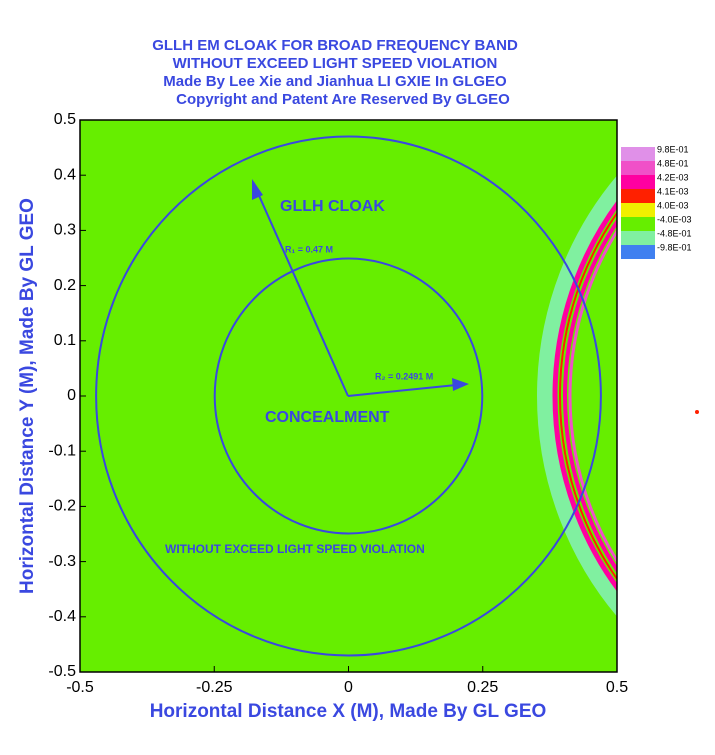 Image resolution: width=715 pixels, height=755 pixels. Describe the element at coordinates (673, 191) in the screenshot. I see `legend-label: 4.1E-03` at that location.